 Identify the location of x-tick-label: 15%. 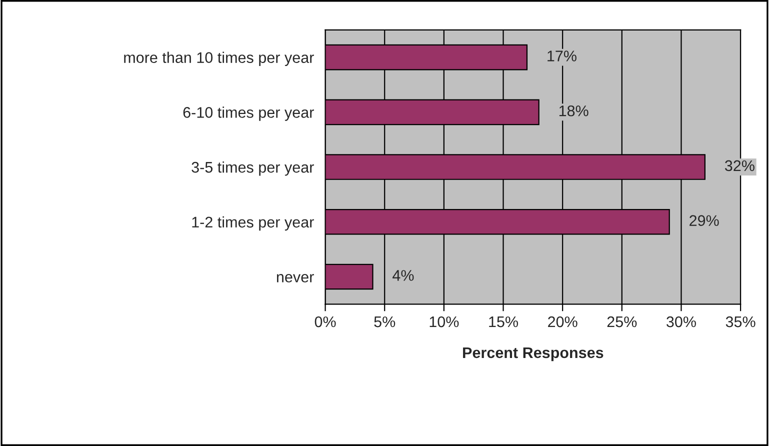
(503, 322).